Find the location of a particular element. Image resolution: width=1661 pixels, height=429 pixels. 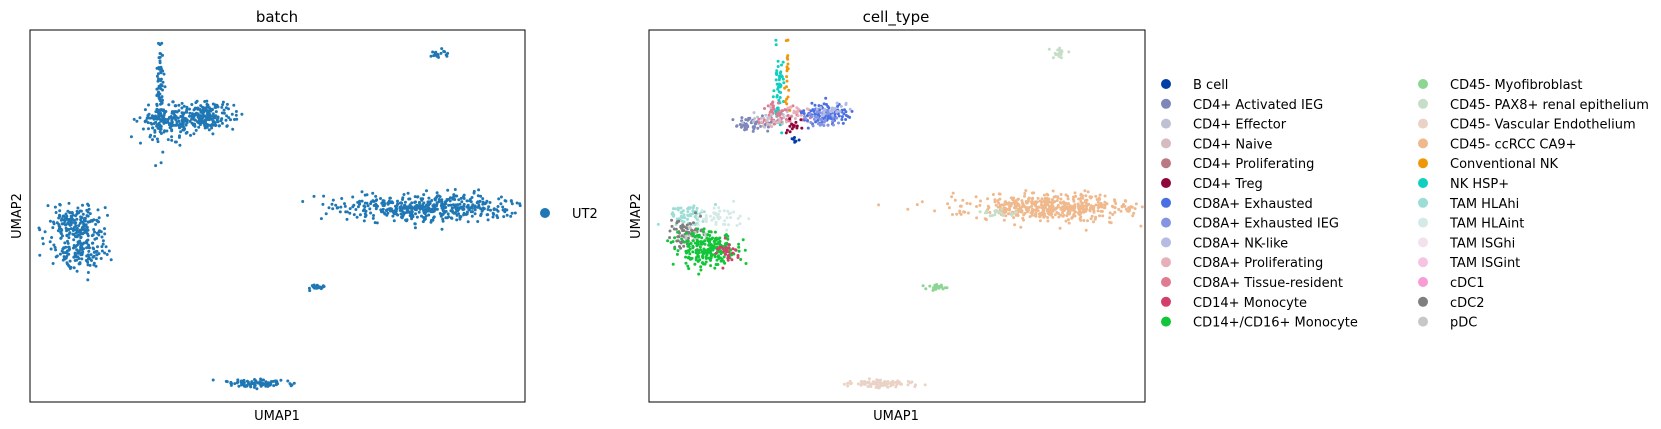

legend-item: CD14+/CD16+ Monocyte is located at coordinates (1259, 323).